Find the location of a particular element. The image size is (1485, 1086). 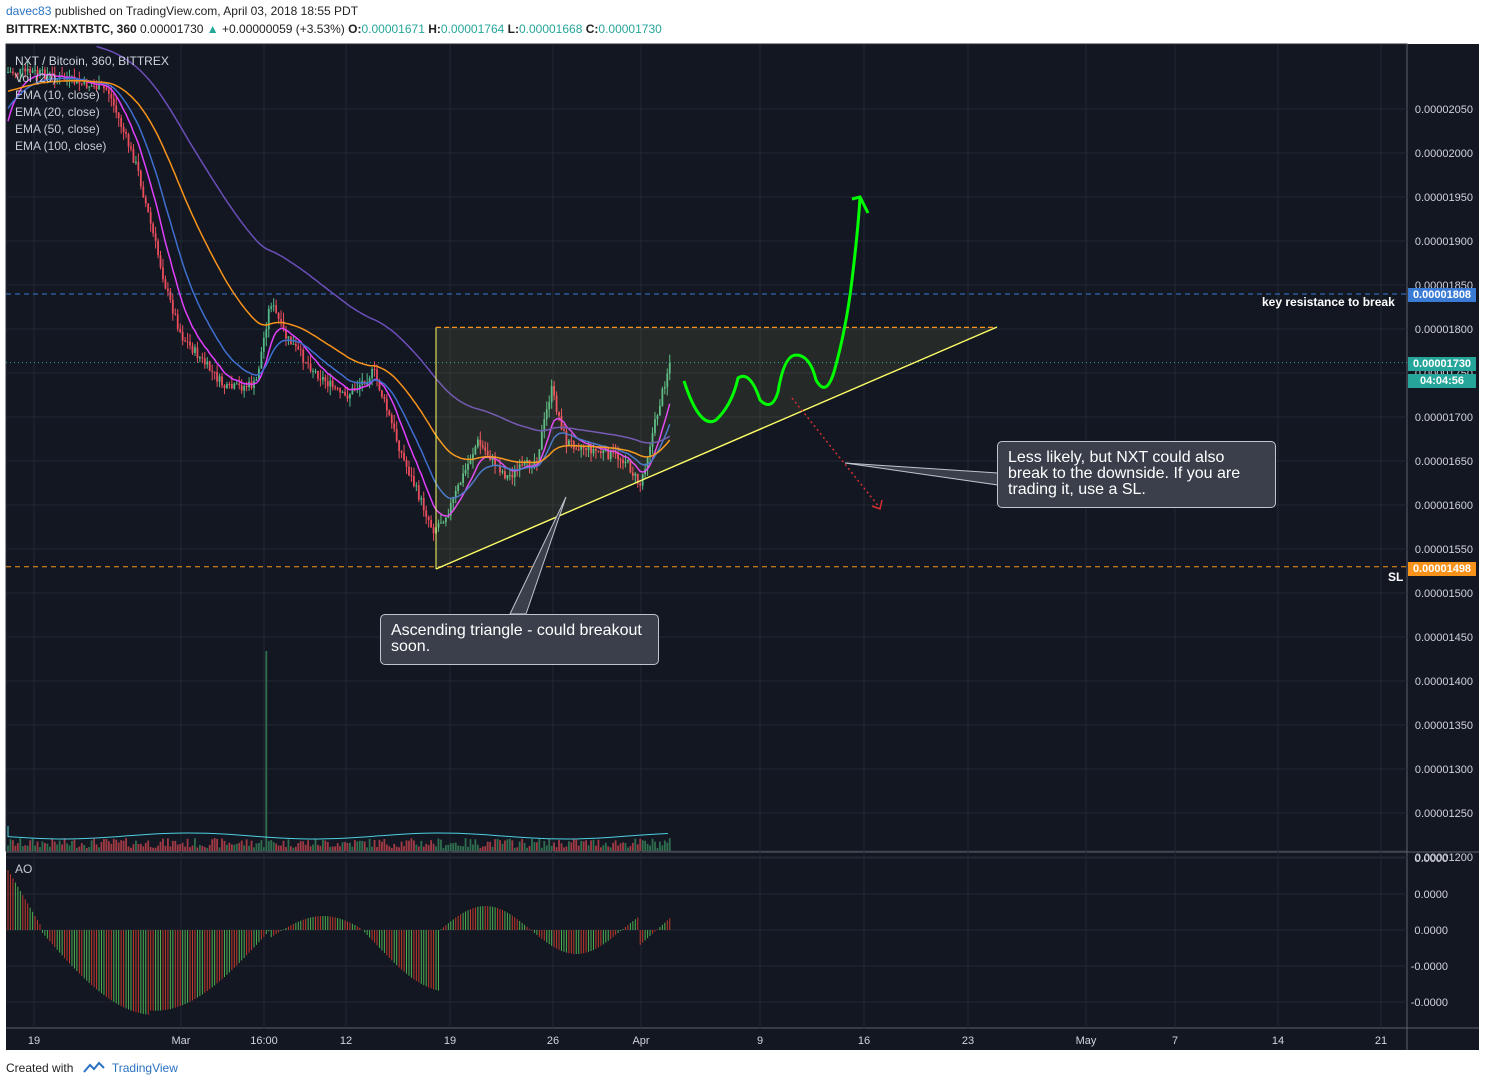

legend-ao: AO is located at coordinates (24, 869).